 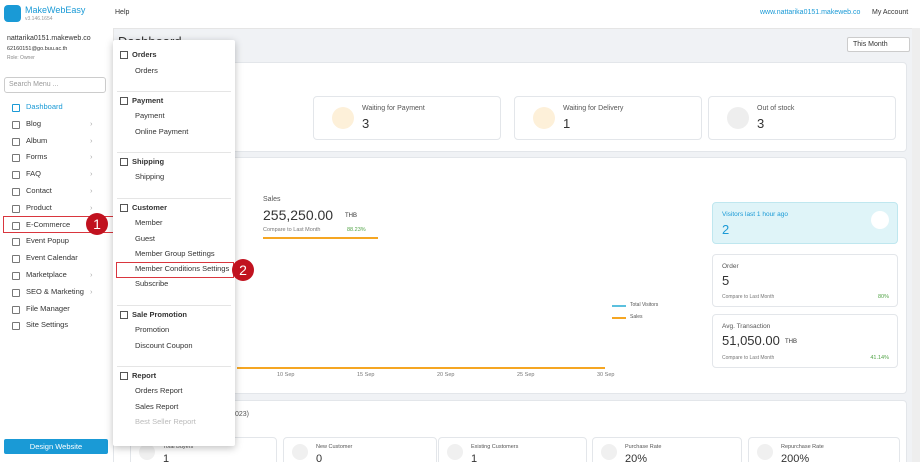 I want to click on logo: MakeWebEasy, so click(x=55, y=10).